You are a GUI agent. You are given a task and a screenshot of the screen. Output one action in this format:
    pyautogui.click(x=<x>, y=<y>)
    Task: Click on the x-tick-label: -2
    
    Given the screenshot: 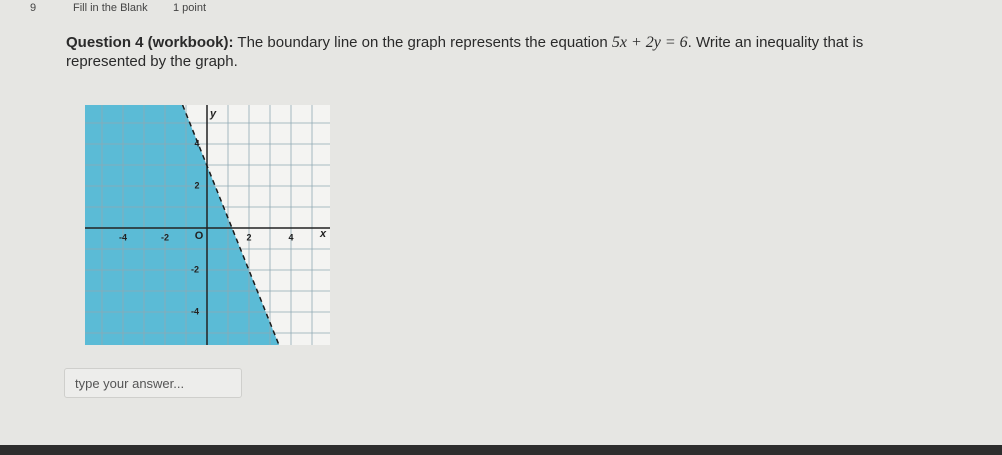 What is the action you would take?
    pyautogui.click(x=165, y=237)
    